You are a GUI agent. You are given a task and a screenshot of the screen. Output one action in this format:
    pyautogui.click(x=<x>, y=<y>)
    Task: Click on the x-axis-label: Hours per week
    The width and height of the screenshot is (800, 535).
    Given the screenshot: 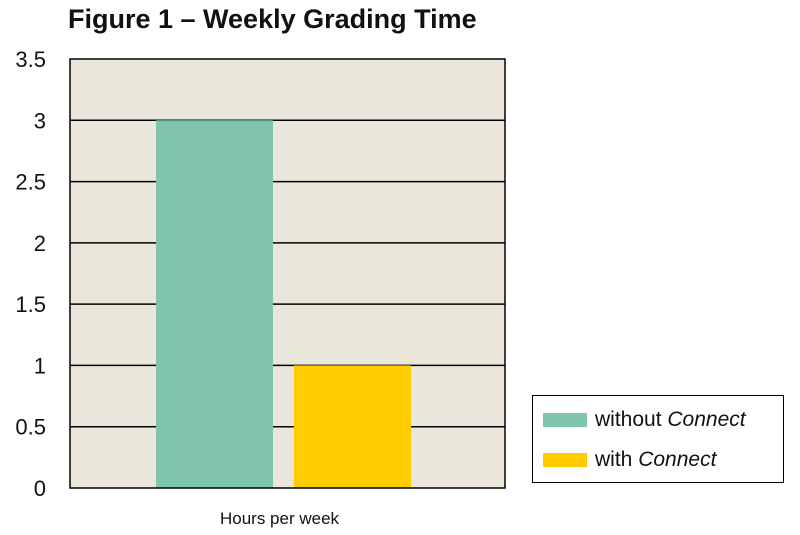 What is the action you would take?
    pyautogui.click(x=280, y=518)
    